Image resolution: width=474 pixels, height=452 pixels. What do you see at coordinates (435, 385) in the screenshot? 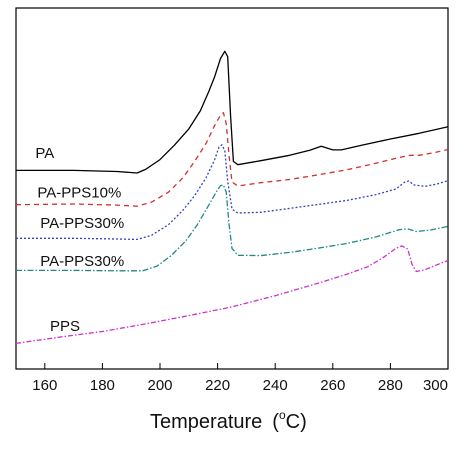
I see `x-tick-label: 300` at bounding box center [435, 385].